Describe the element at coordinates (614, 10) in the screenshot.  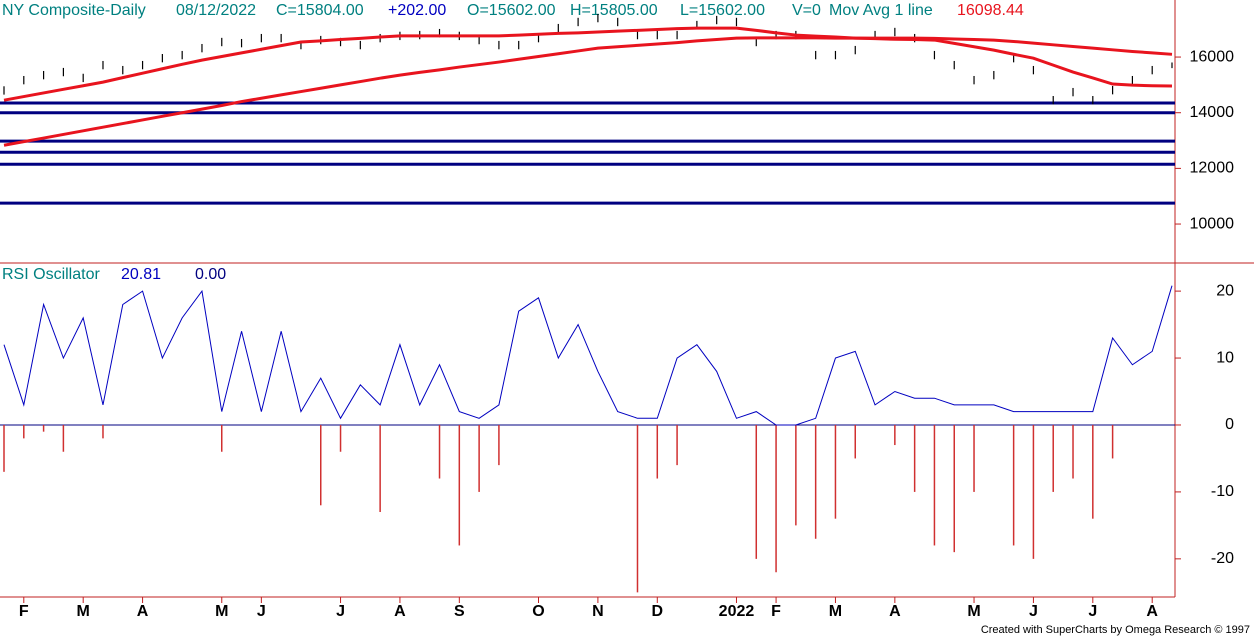
I see `header-high: H=15805.00` at that location.